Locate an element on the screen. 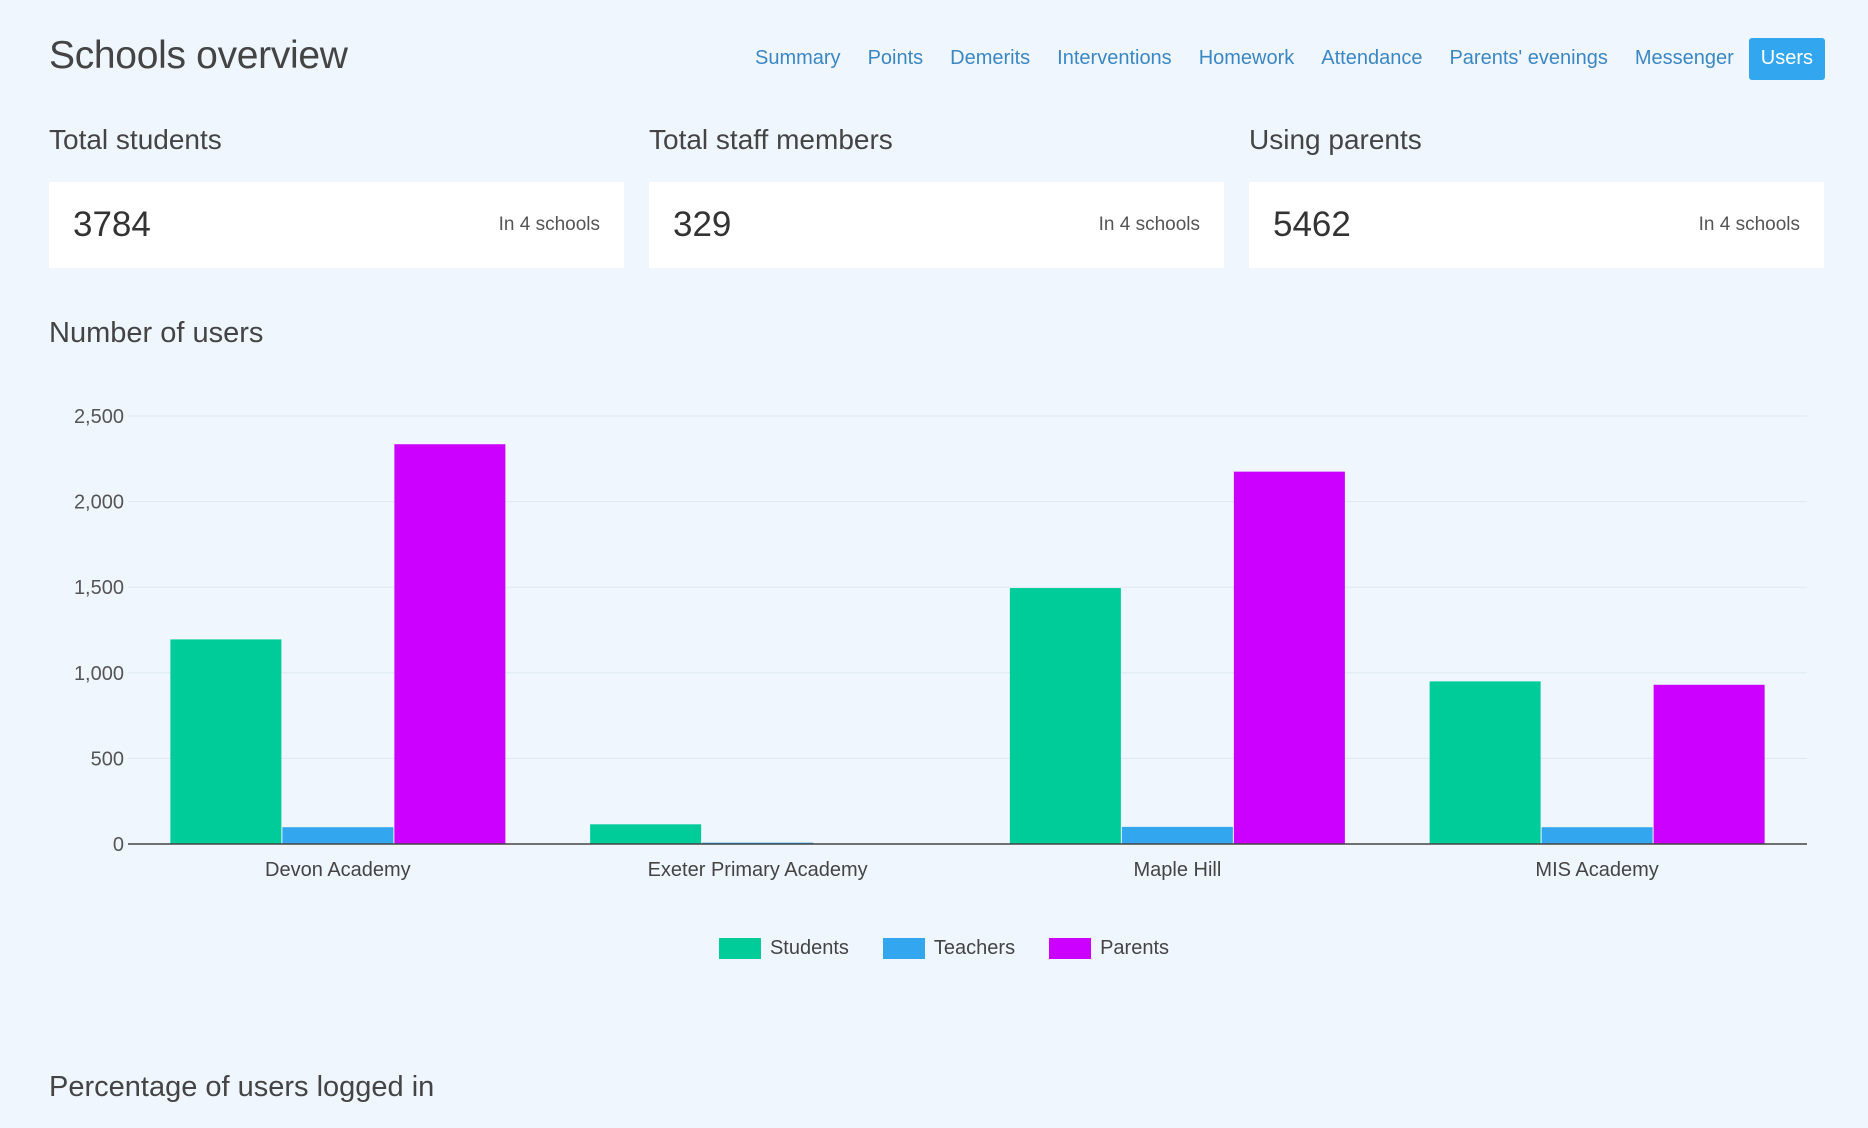 This screenshot has width=1868, height=1128. stat-label: Using parents is located at coordinates (1335, 139).